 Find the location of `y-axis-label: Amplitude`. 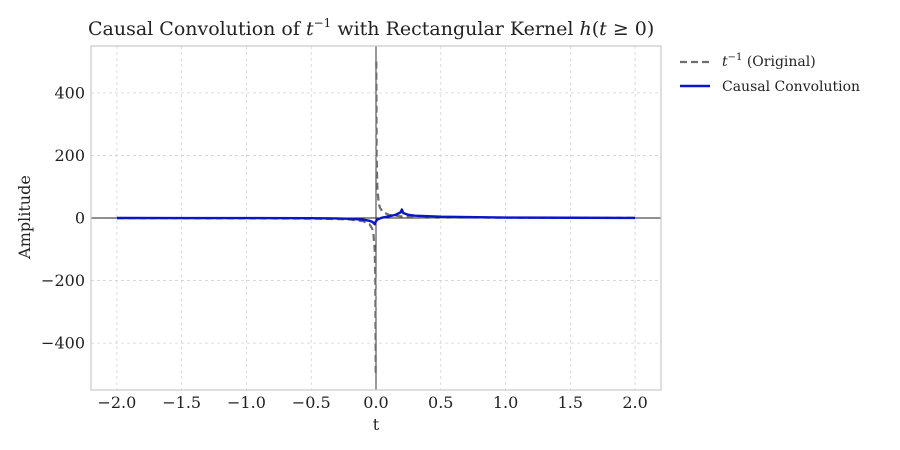

y-axis-label: Amplitude is located at coordinates (24, 217).